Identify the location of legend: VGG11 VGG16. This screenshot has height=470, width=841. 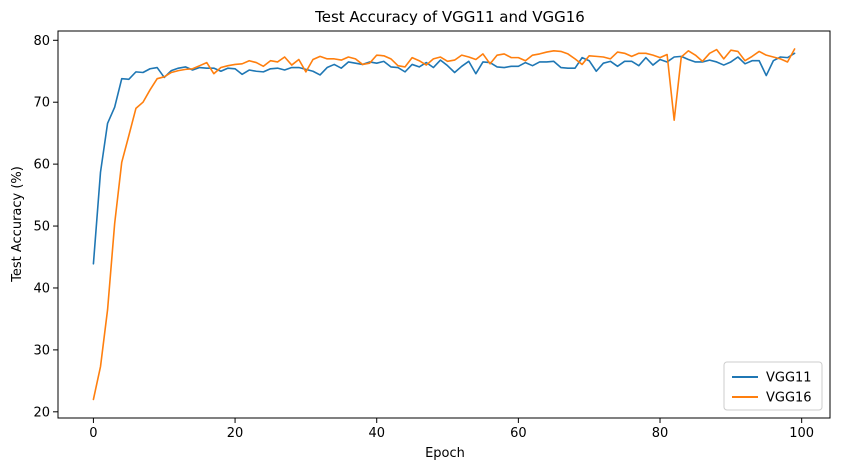
(773, 386).